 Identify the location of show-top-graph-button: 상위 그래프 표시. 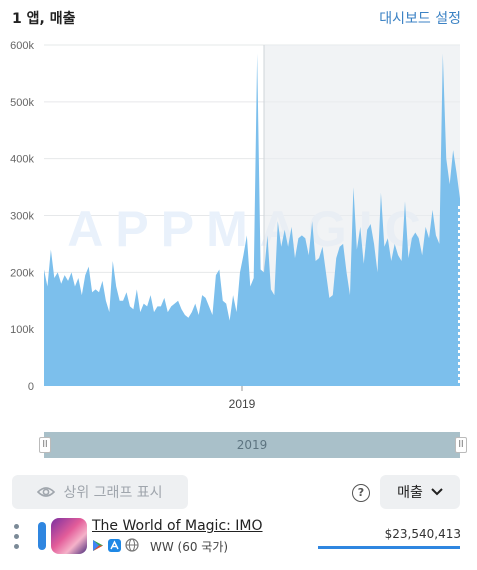
(100, 492).